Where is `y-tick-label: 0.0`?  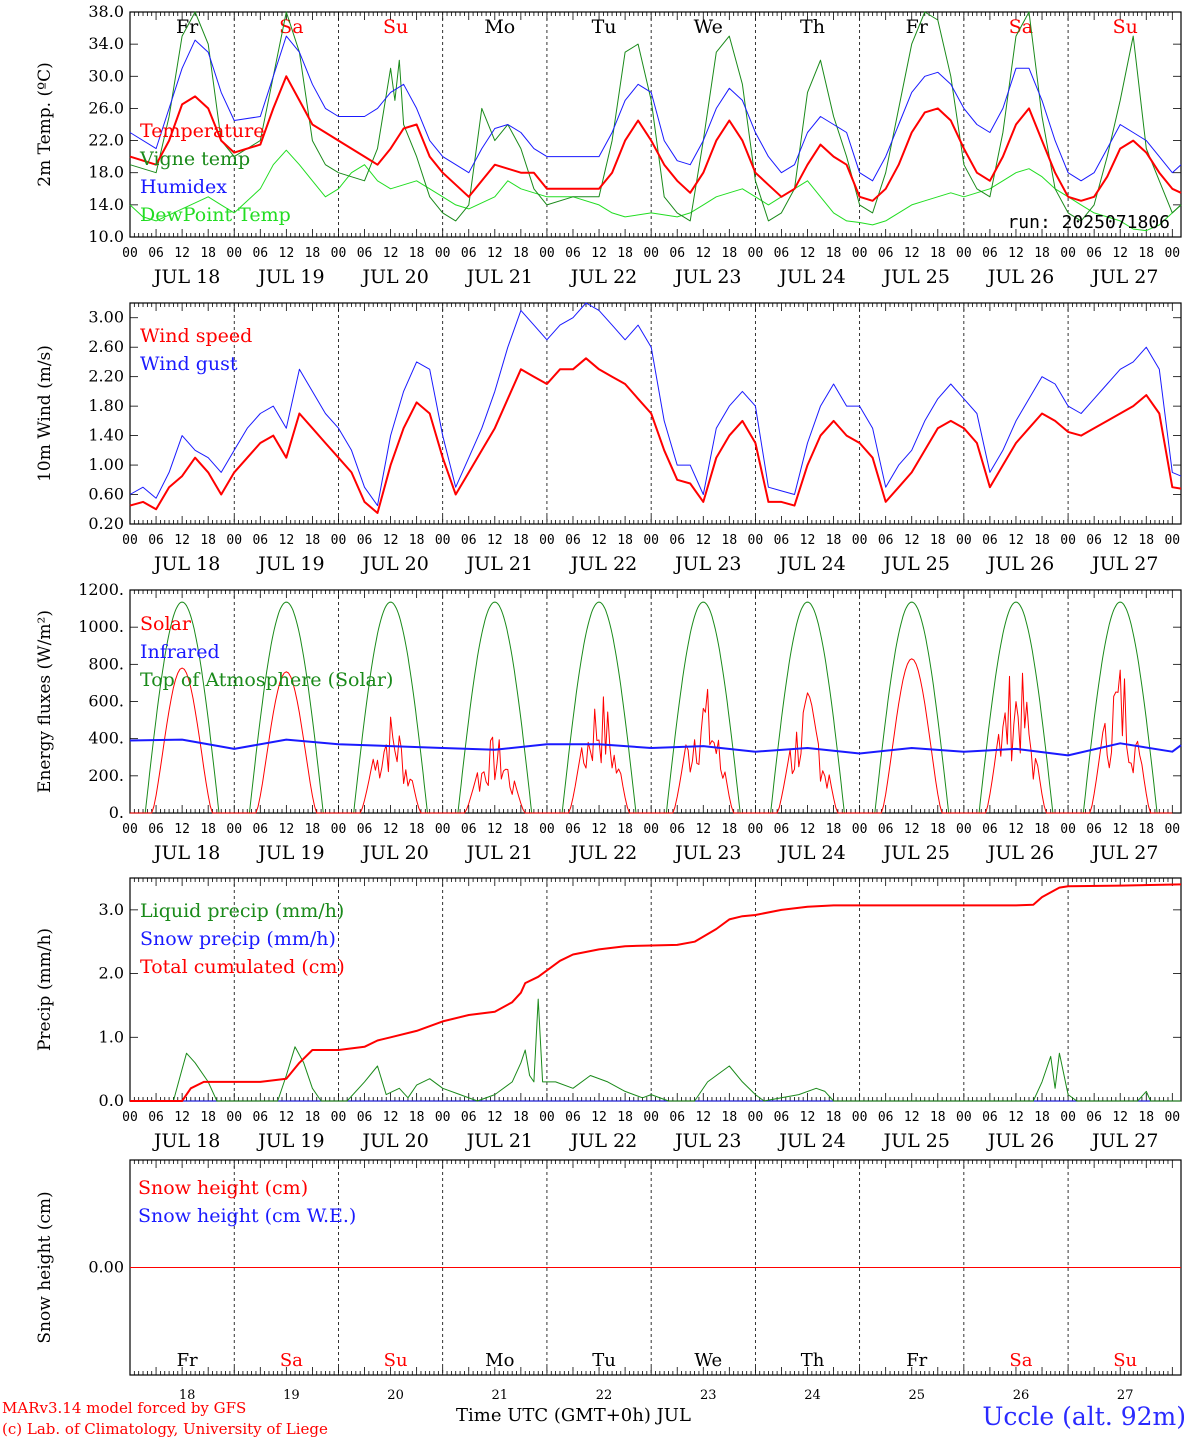 y-tick-label: 0.0 is located at coordinates (111, 1100).